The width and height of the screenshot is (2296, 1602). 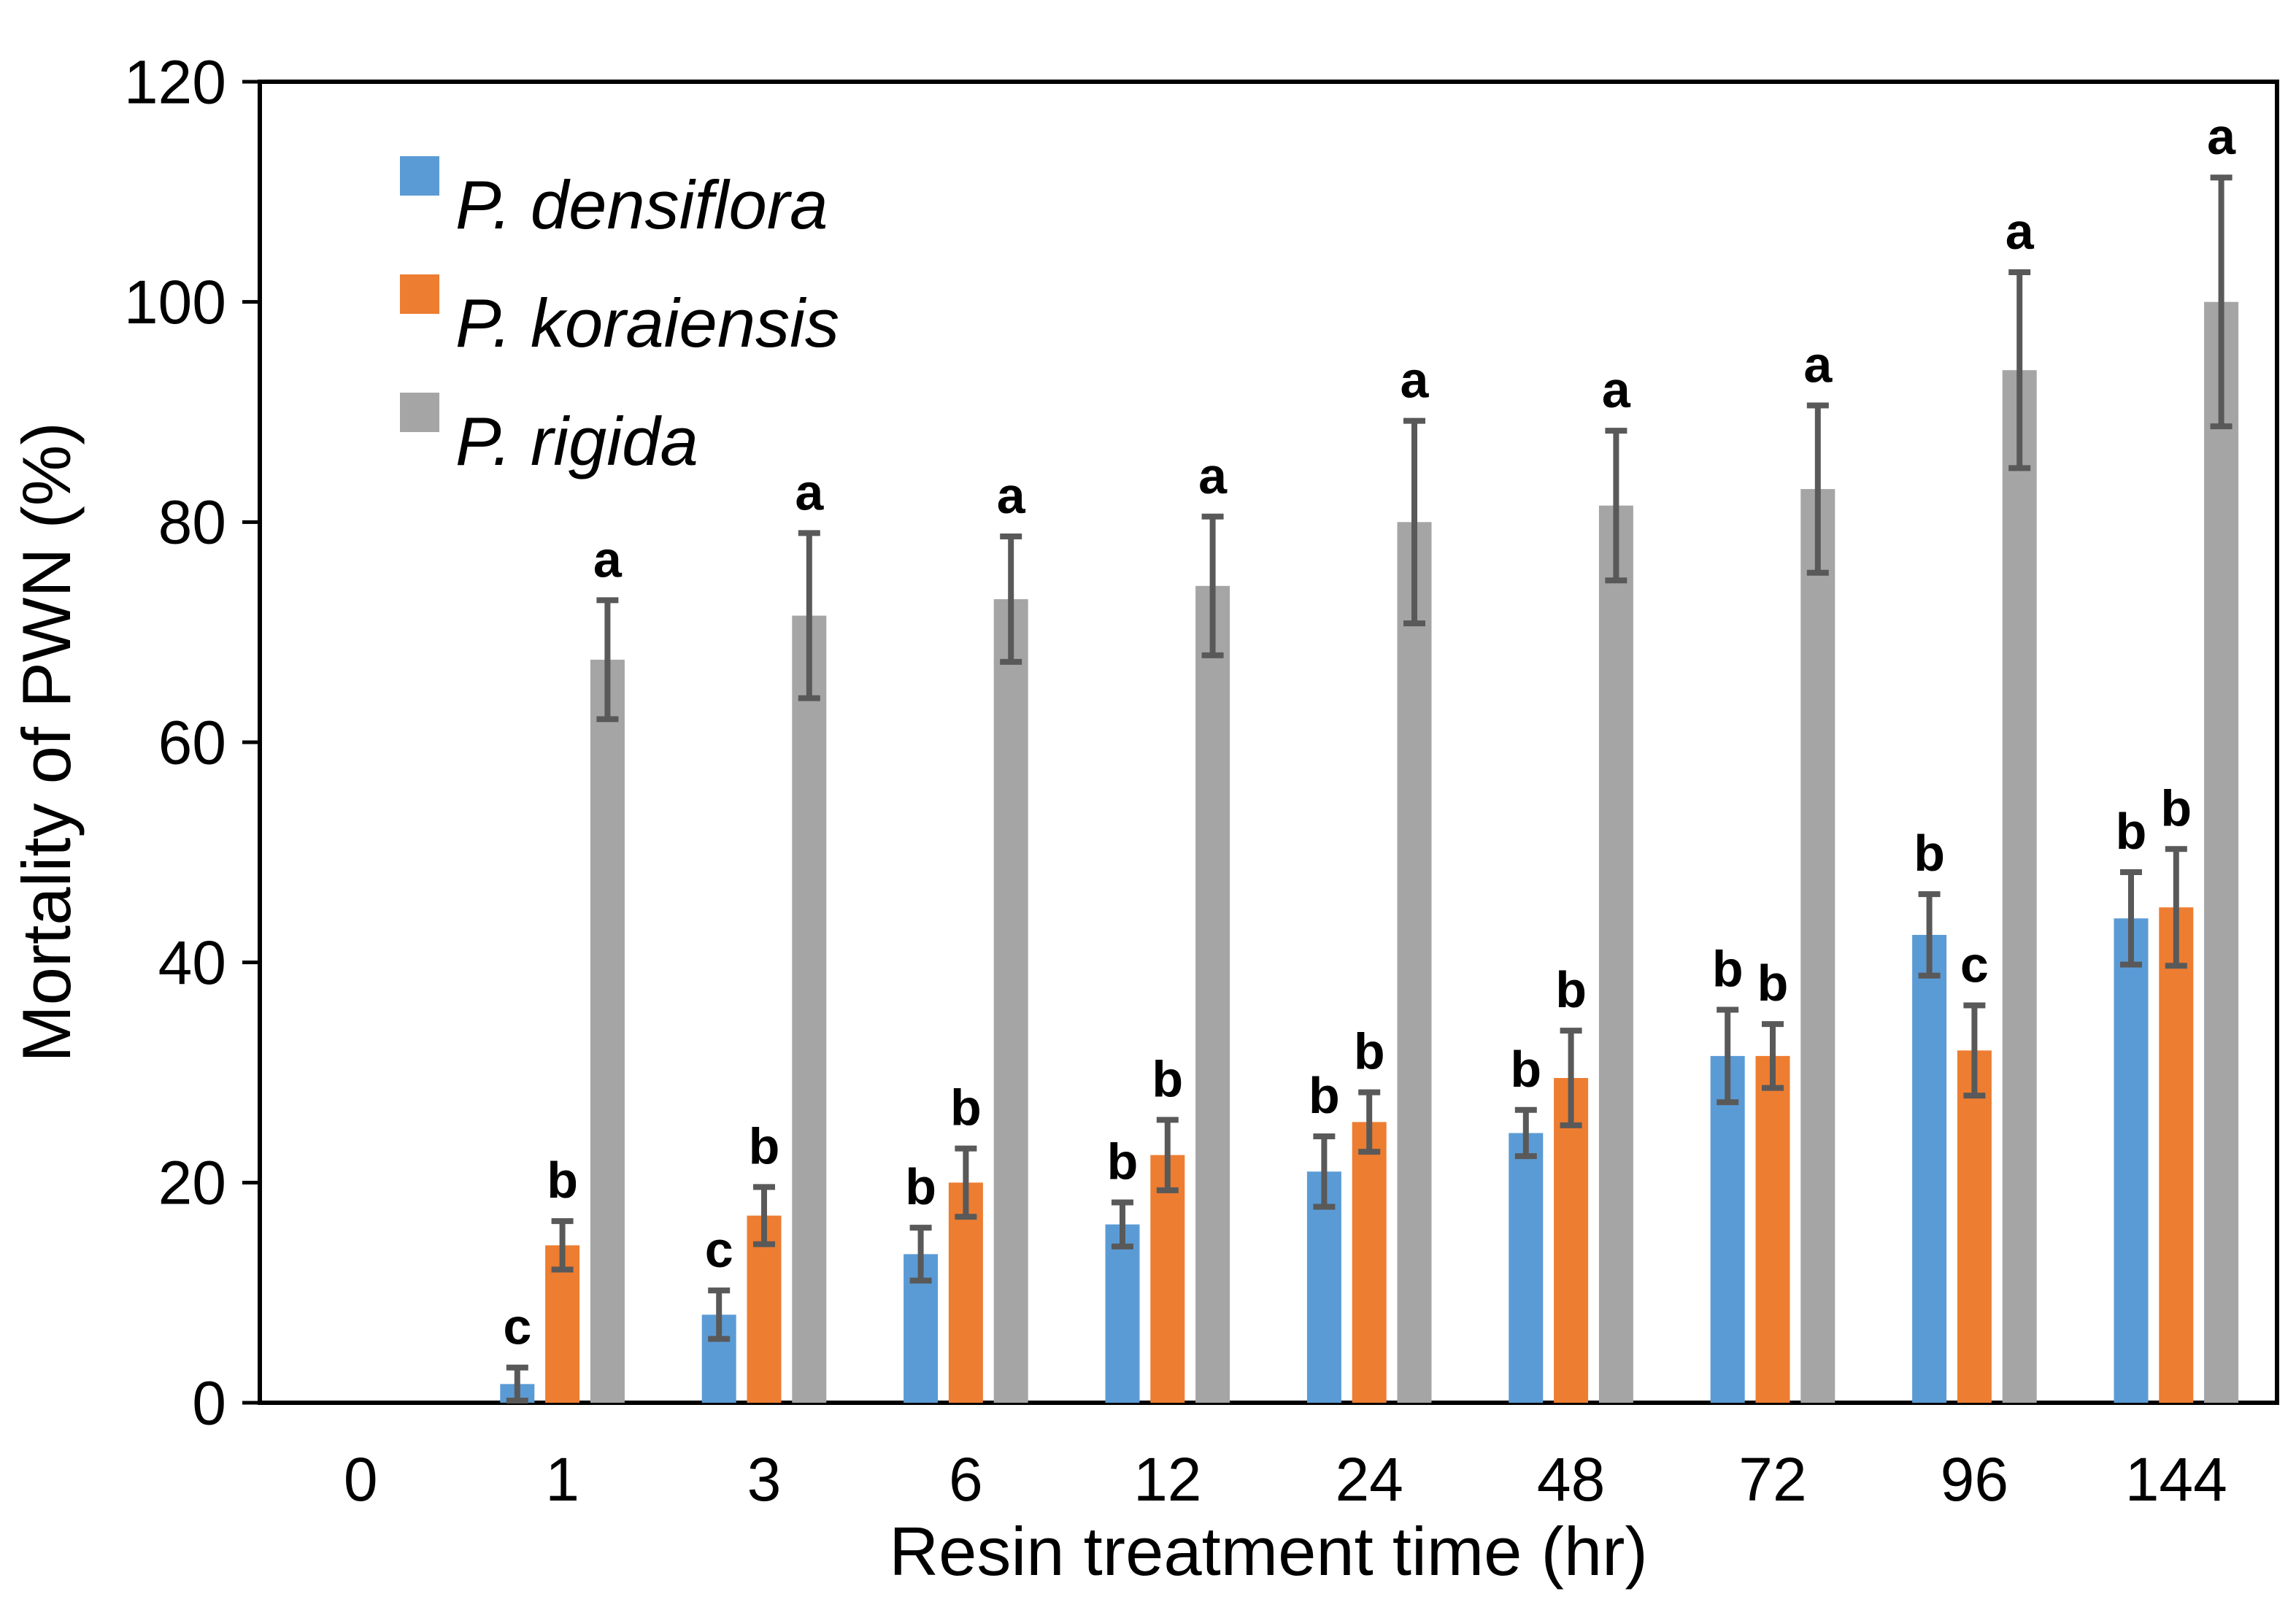 I want to click on y-axis-title: Mortality of PWN (%), so click(x=46, y=742).